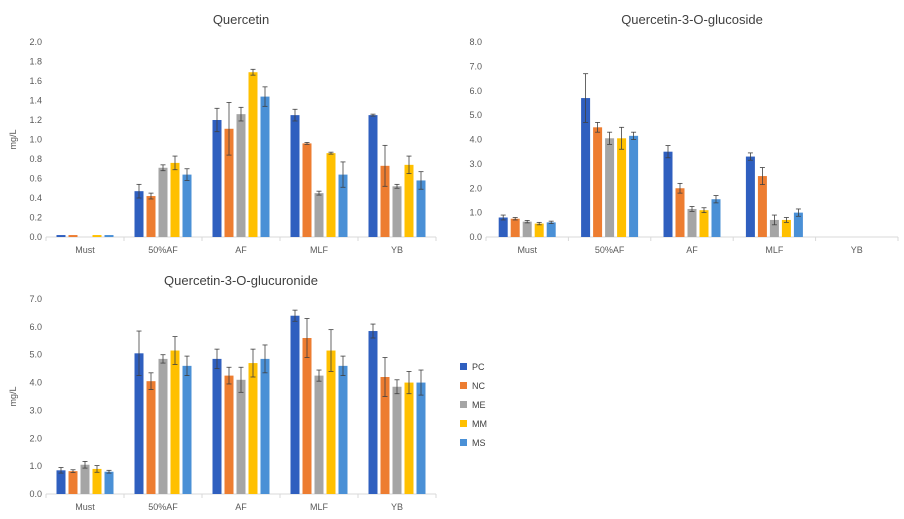  Describe the element at coordinates (479, 424) in the screenshot. I see `legend-label-mm: MM` at that location.